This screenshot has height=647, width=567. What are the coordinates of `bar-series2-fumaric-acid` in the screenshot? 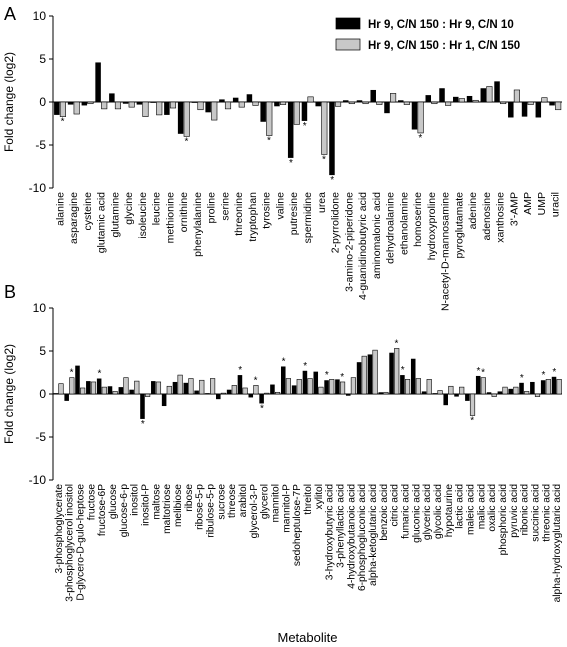 It's located at (407, 387).